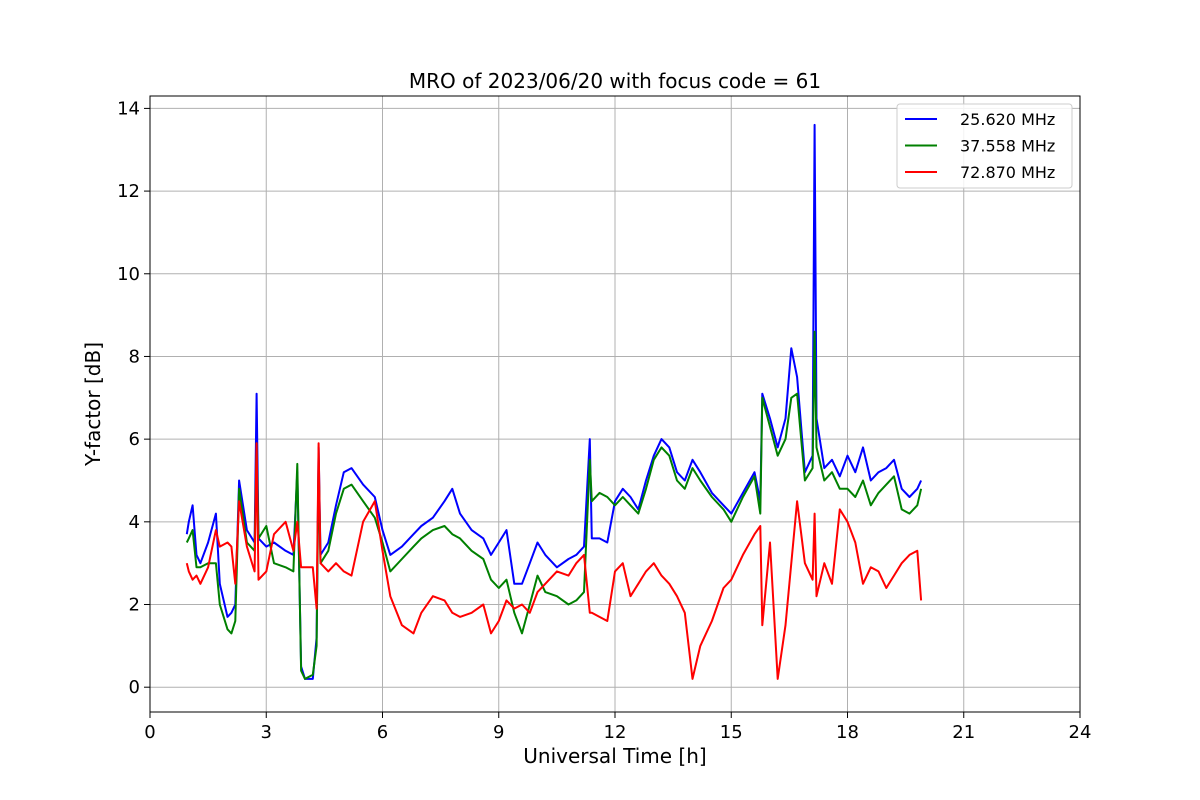  Describe the element at coordinates (128, 274) in the screenshot. I see `y-tick-label: 10` at that location.